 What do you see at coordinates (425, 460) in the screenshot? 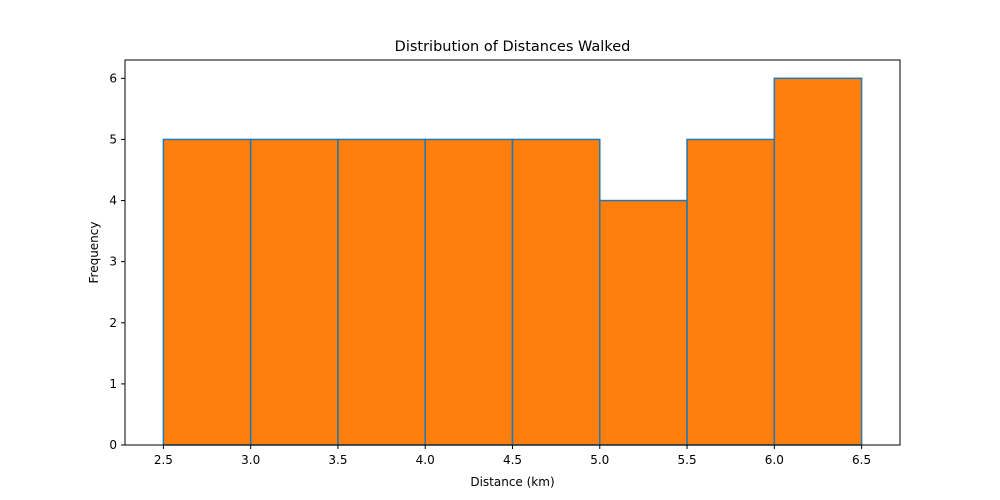
I see `x-tick-label: 4.0` at bounding box center [425, 460].